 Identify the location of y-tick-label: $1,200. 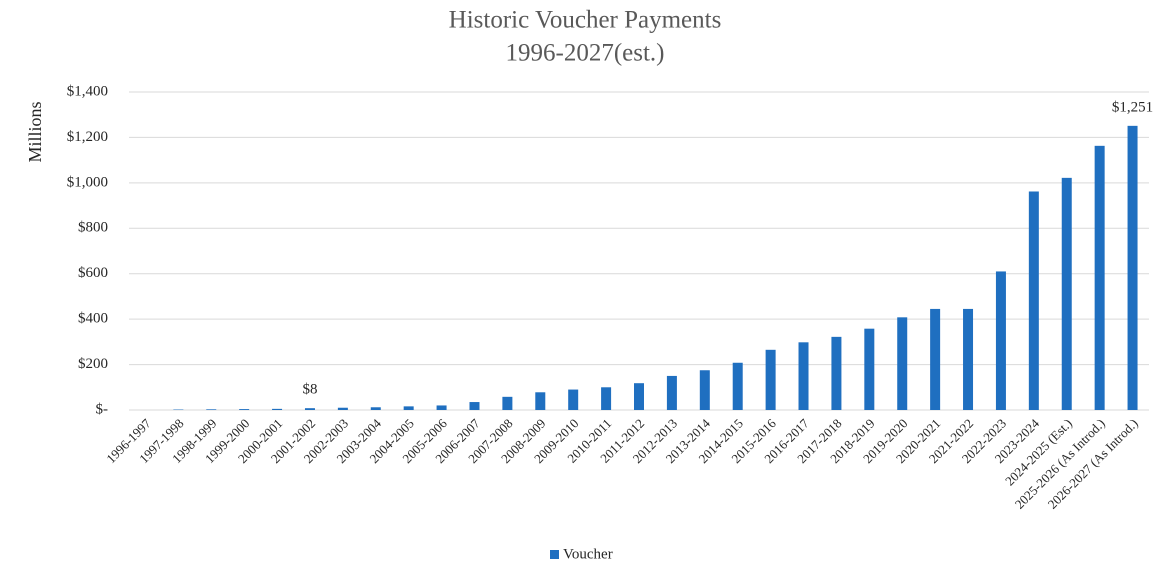
(87, 137).